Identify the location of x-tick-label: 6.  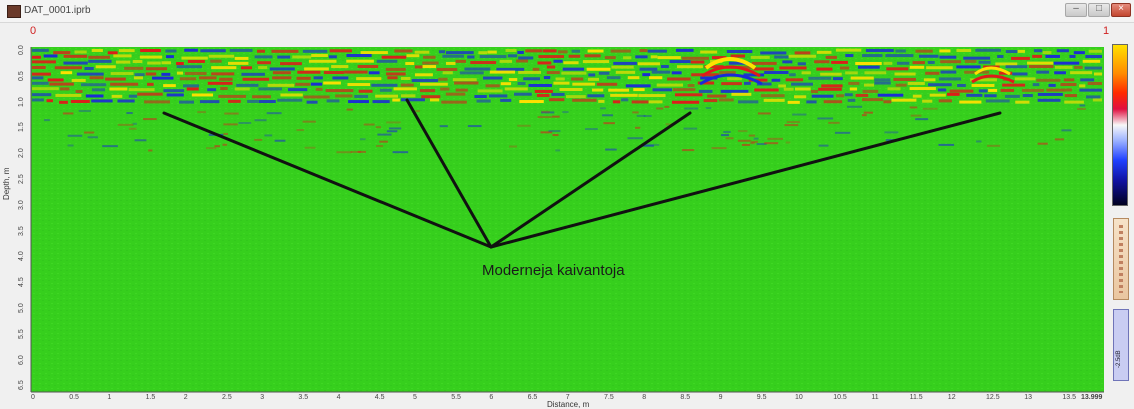
(491, 397).